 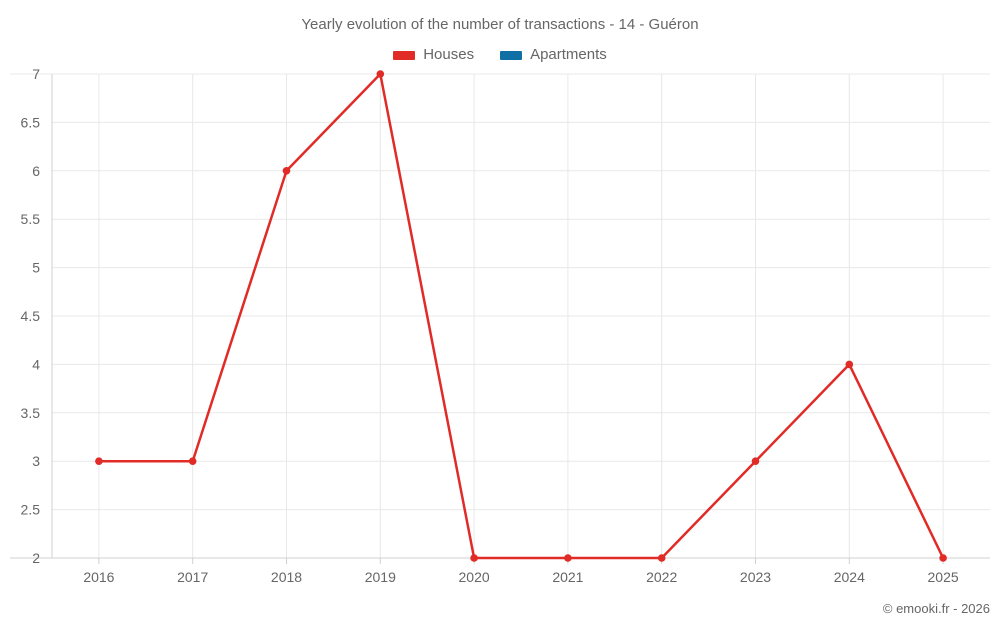 I want to click on y-tick-label: 2.5, so click(x=31, y=510).